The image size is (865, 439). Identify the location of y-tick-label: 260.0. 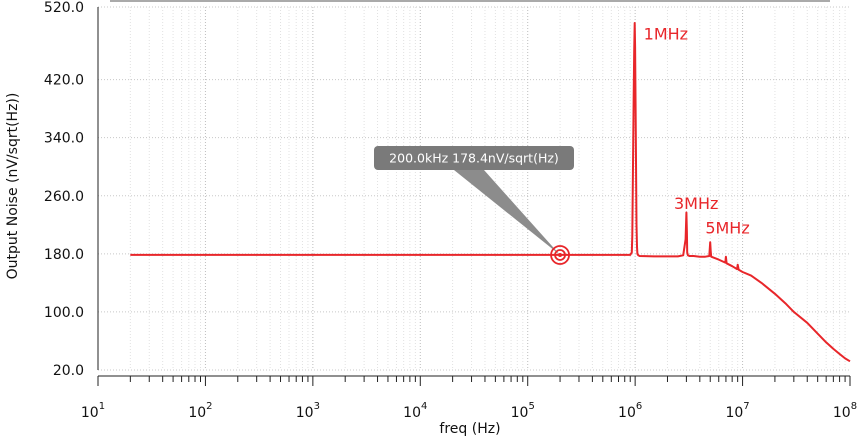
(64, 197).